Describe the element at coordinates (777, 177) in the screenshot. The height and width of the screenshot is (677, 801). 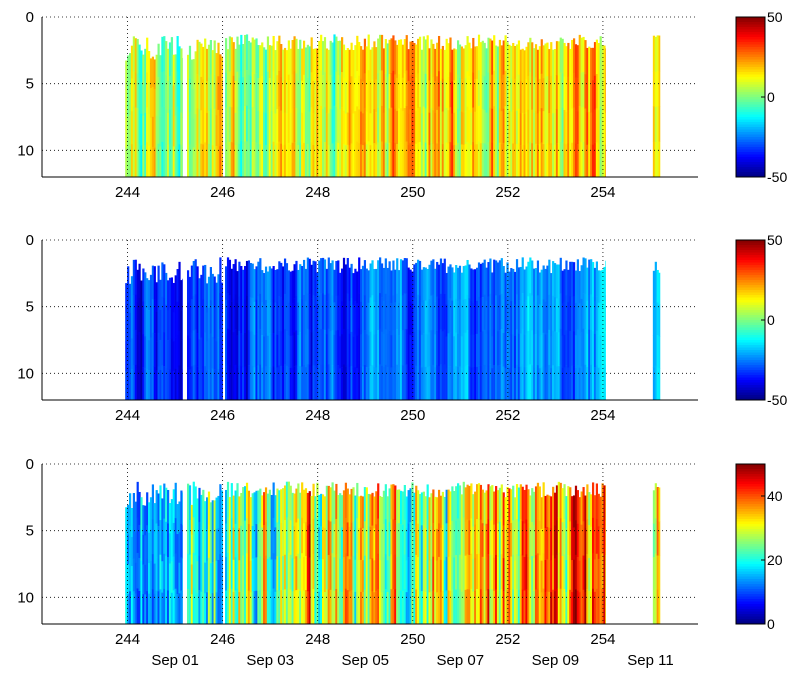
I see `colorbar-tick-label: -50` at that location.